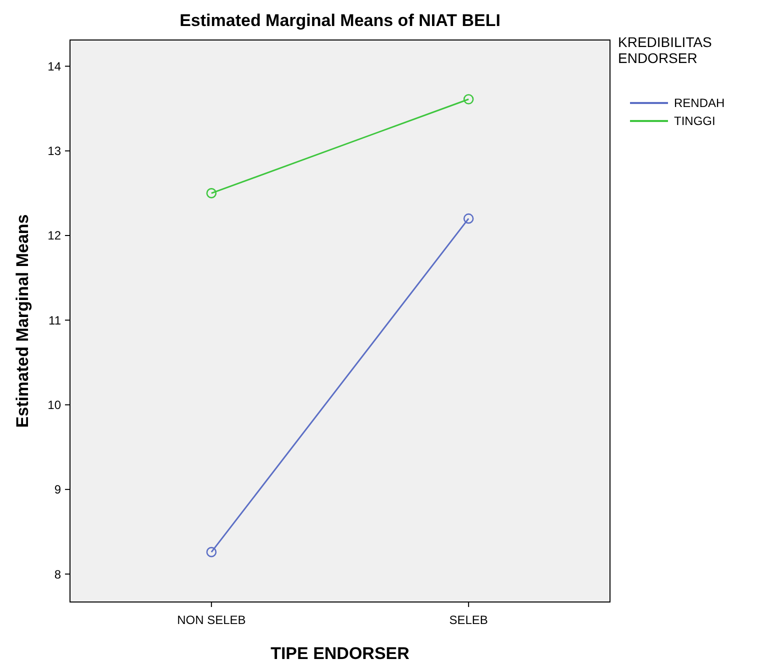  I want to click on x-tick-label: NON SELEB, so click(211, 620).